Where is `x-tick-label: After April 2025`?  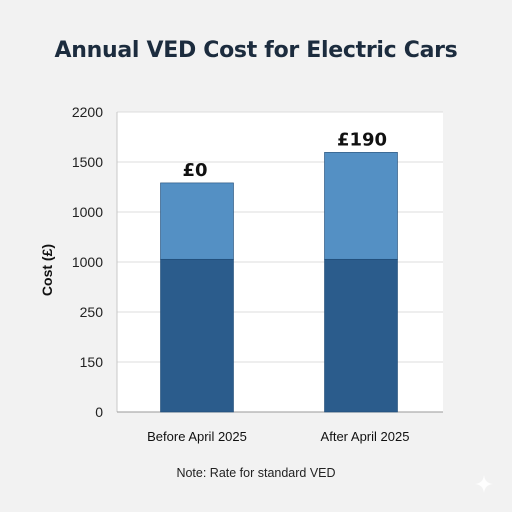
x-tick-label: After April 2025 is located at coordinates (365, 436).